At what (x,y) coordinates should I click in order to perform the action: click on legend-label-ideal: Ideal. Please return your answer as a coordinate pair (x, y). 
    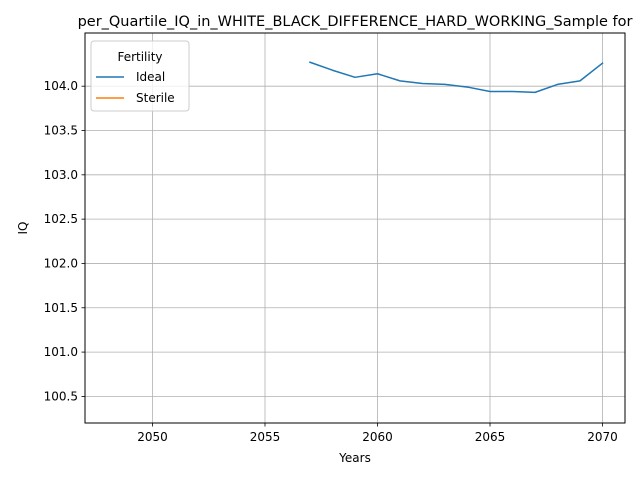
    Looking at the image, I should click on (150, 77).